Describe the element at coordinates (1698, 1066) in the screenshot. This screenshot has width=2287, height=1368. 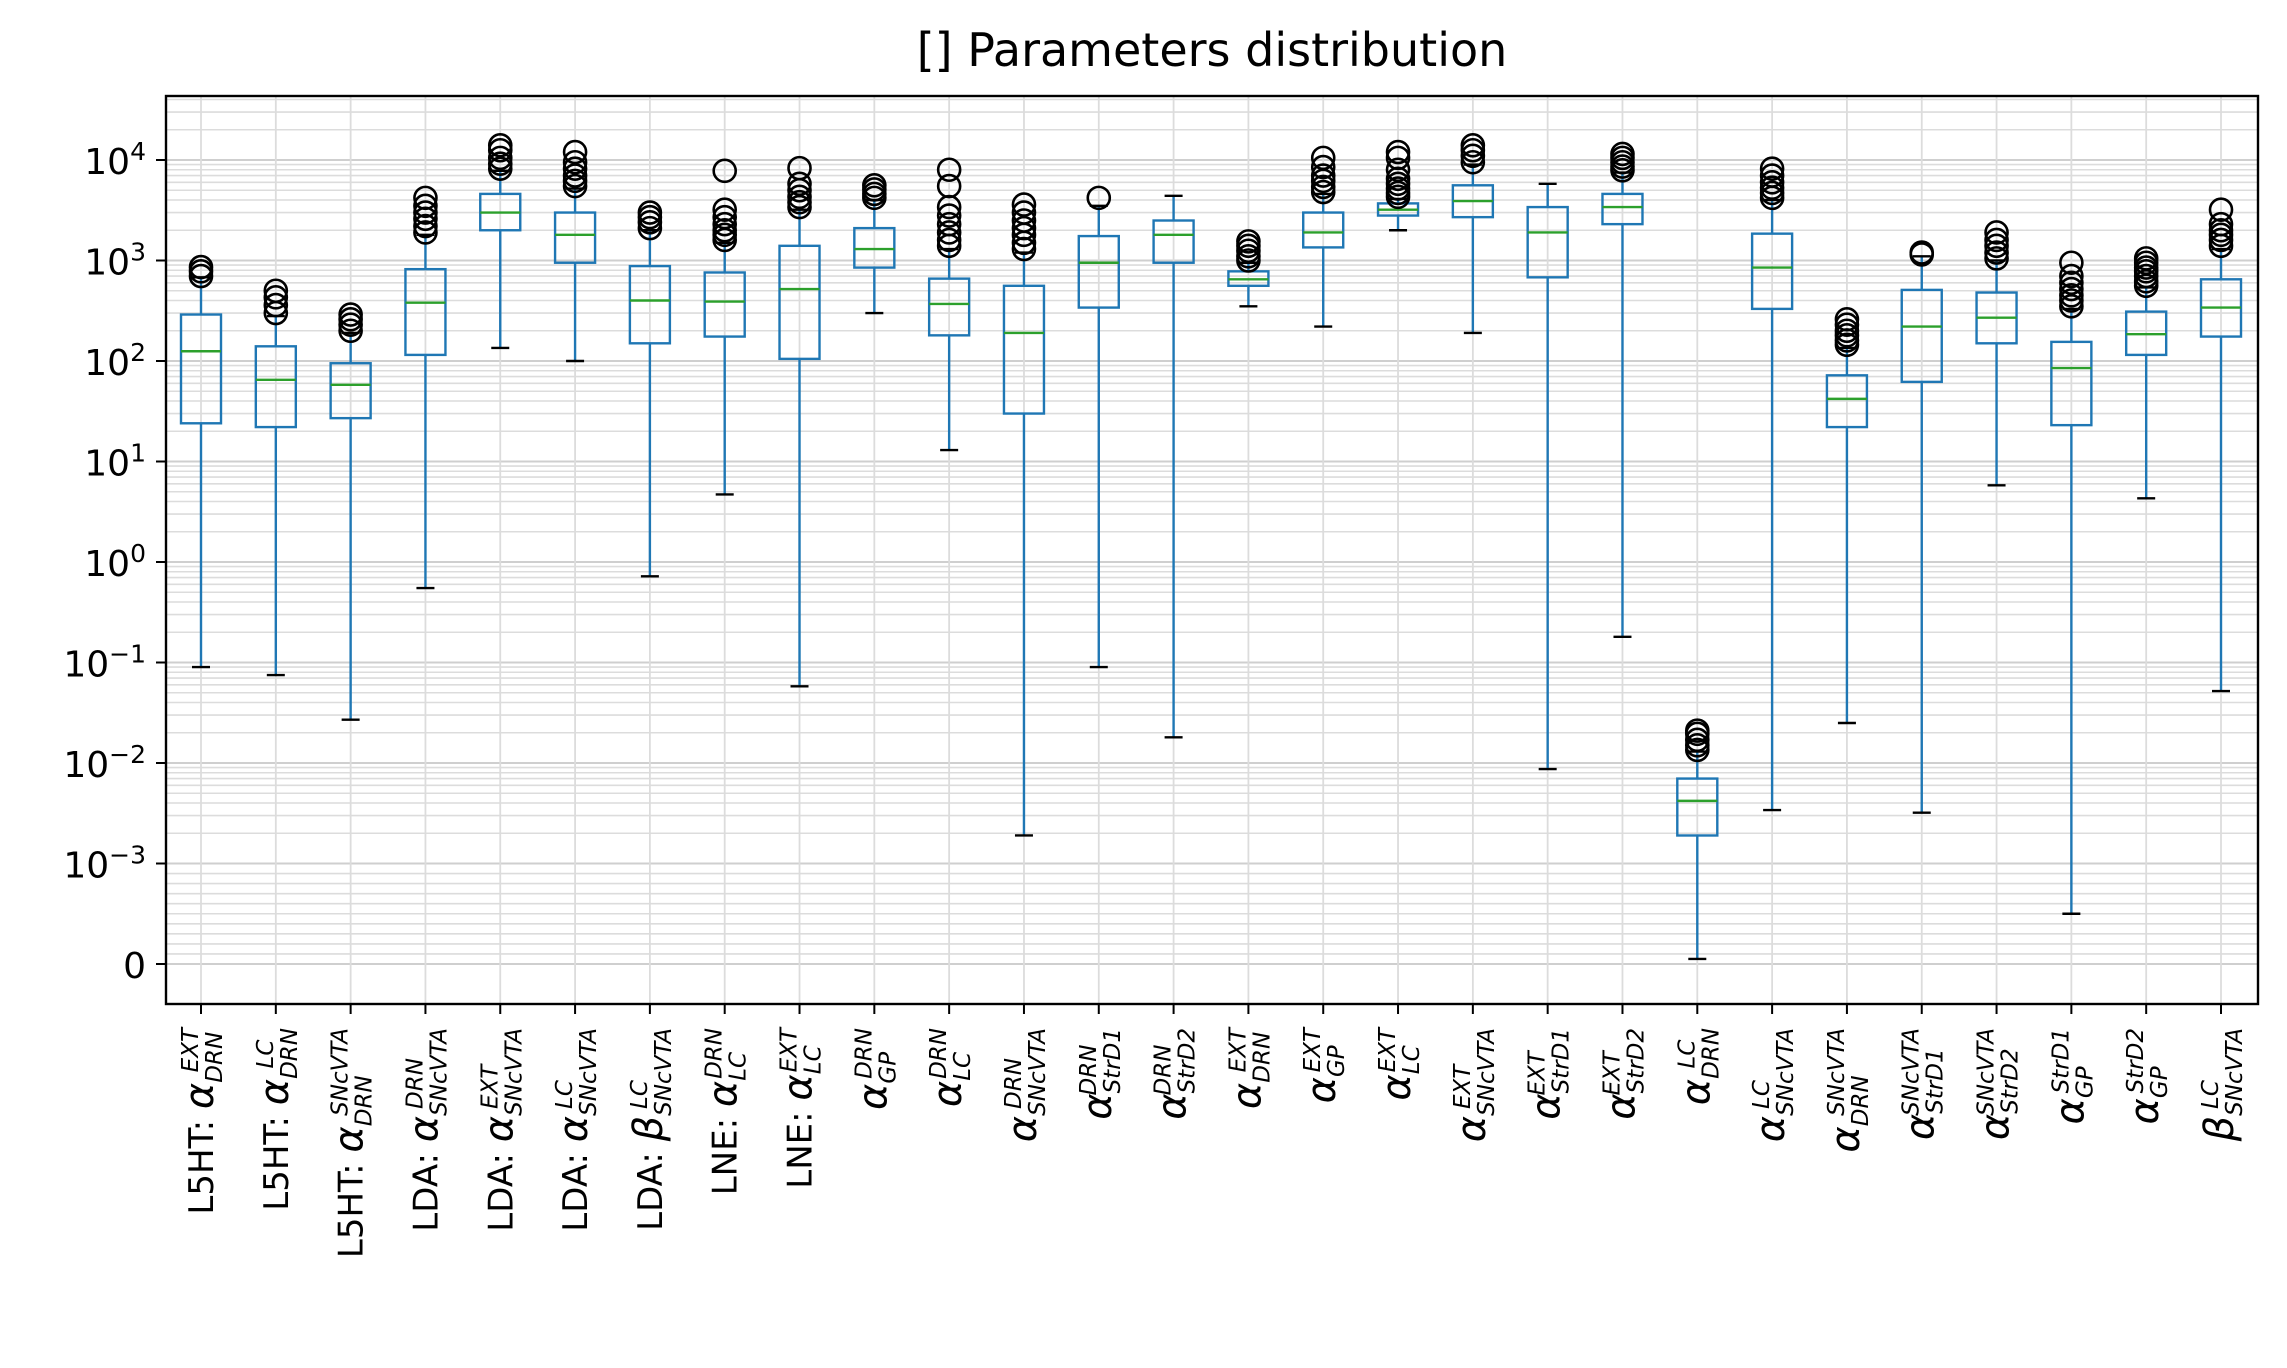
I see `x-tick-label: αDRNLC` at that location.